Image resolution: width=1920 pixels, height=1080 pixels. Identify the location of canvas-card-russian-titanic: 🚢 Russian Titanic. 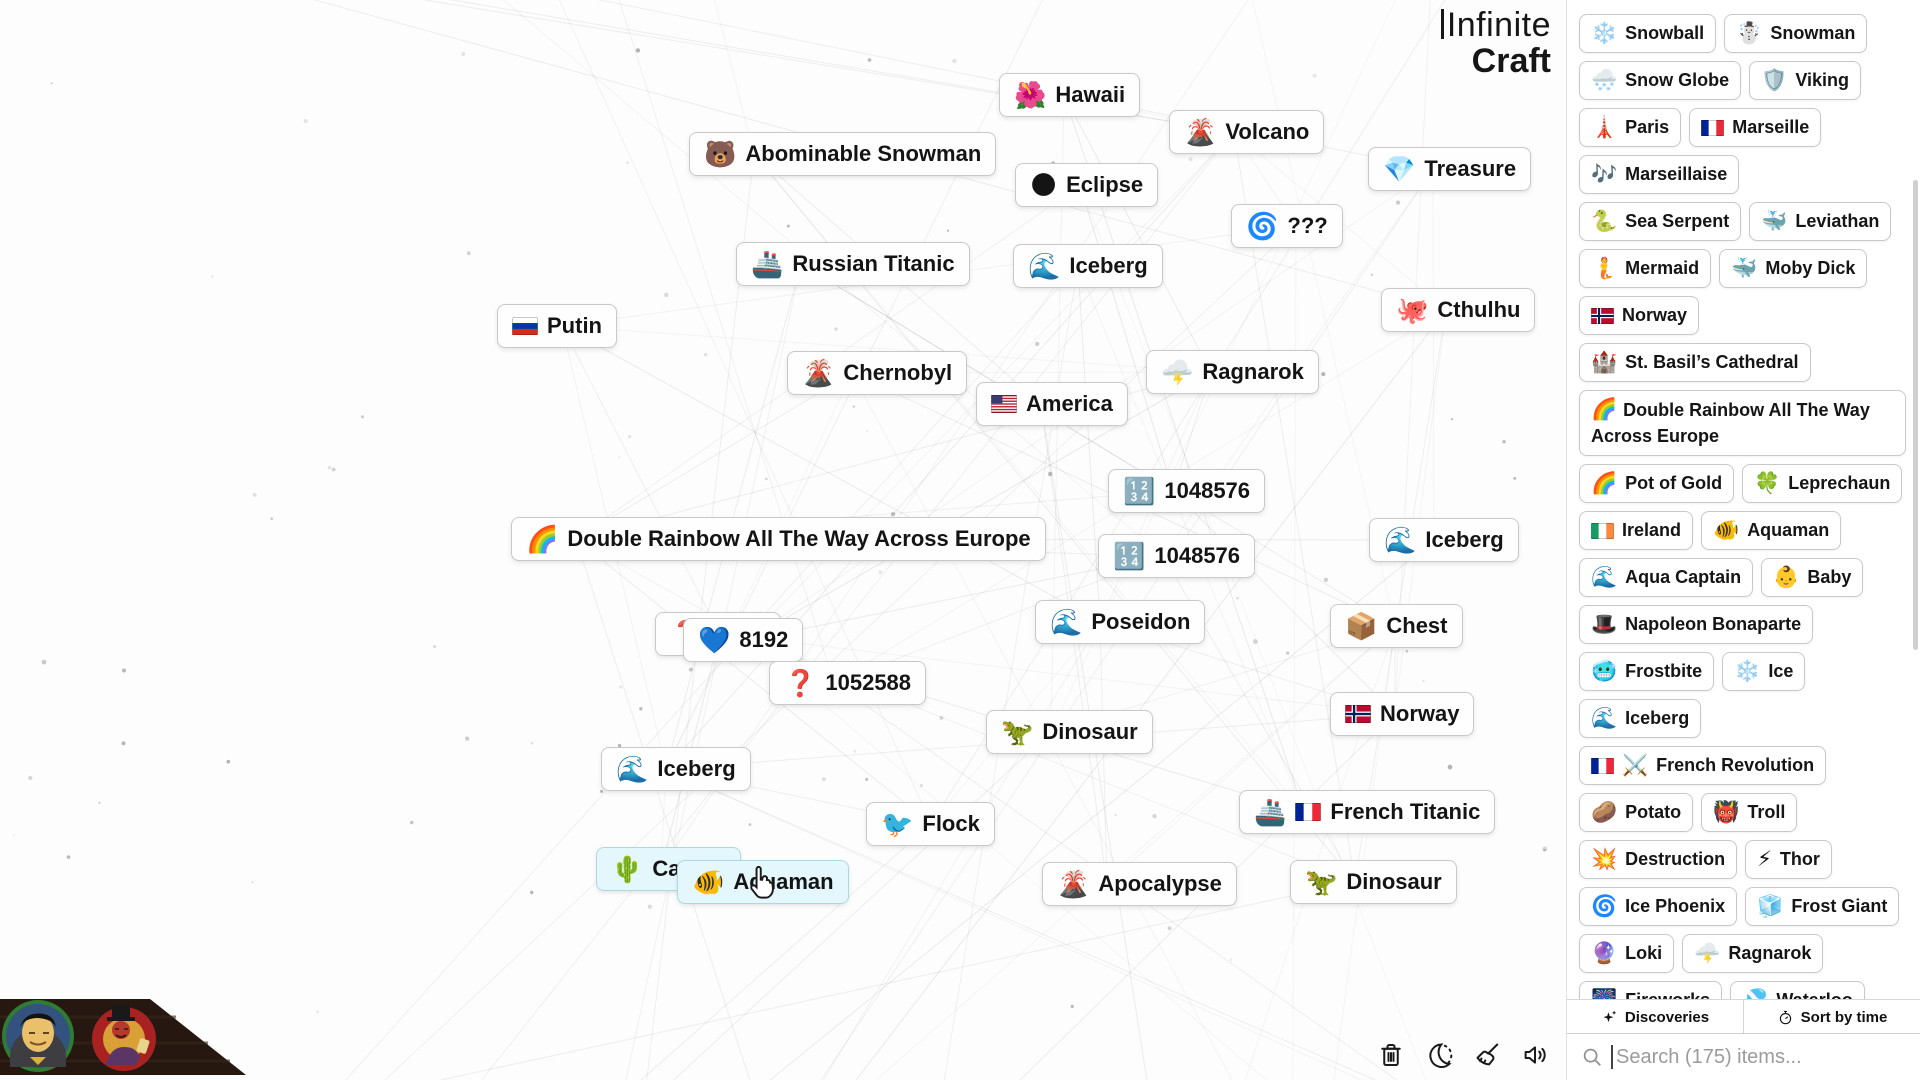
(853, 264).